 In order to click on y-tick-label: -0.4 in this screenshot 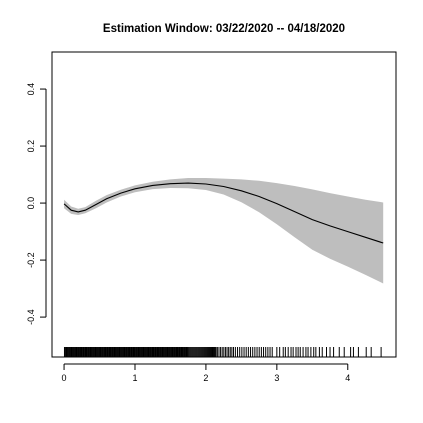, I will do `click(31, 317)`.